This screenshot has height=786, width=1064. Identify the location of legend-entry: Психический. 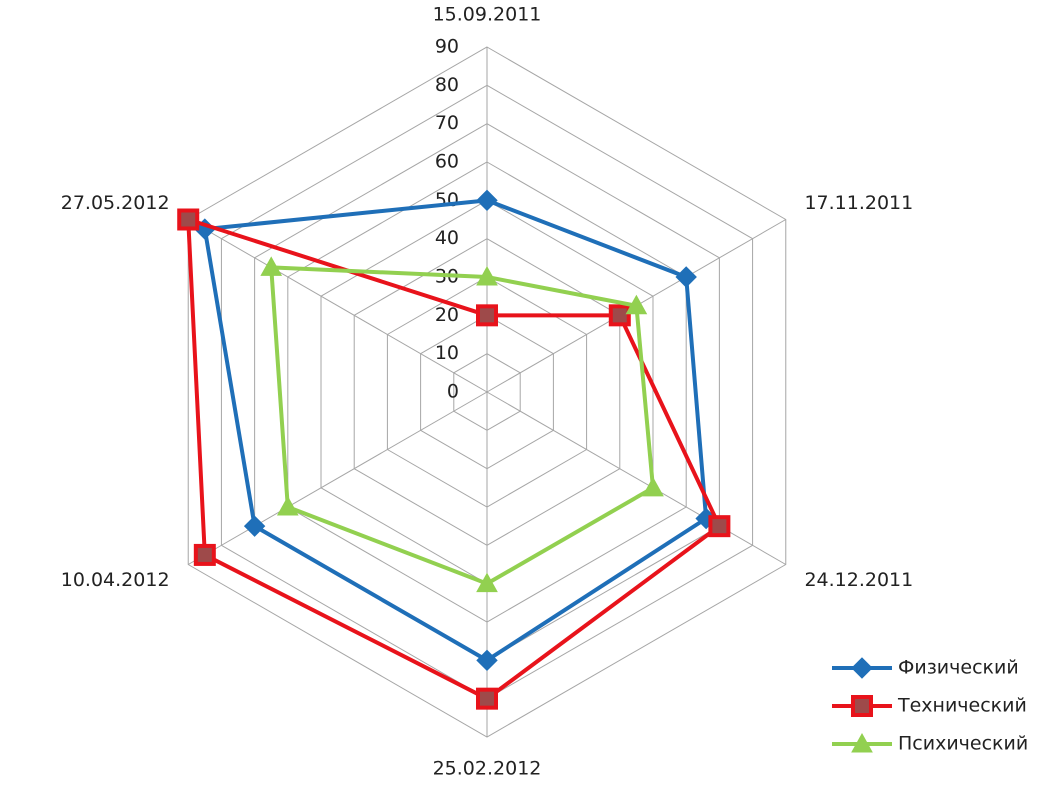
(930, 744).